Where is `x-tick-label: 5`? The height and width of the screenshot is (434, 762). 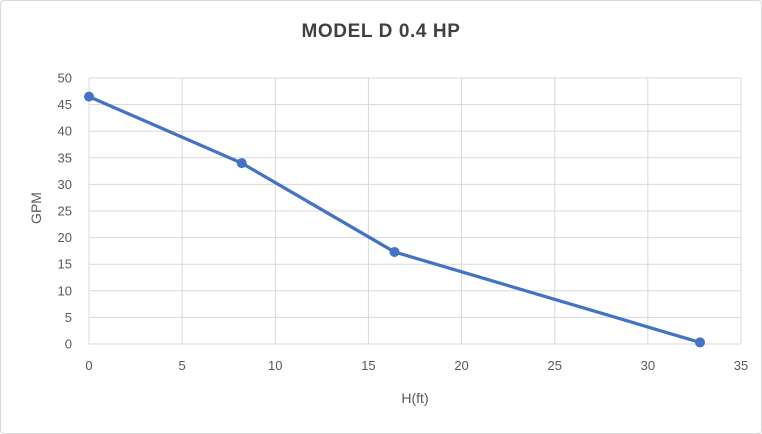 x-tick-label: 5 is located at coordinates (182, 365).